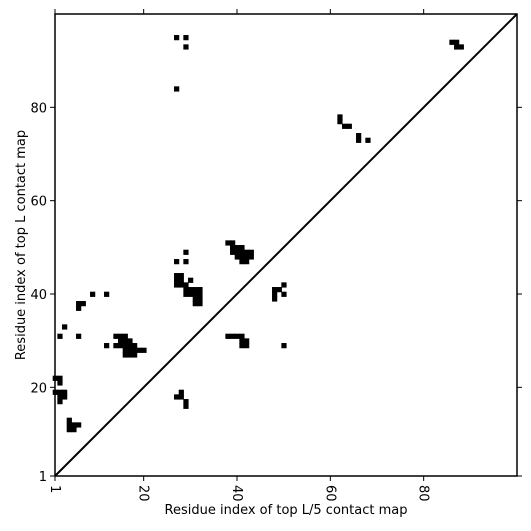  Describe the element at coordinates (143, 493) in the screenshot. I see `x-tick-label: 20` at that location.